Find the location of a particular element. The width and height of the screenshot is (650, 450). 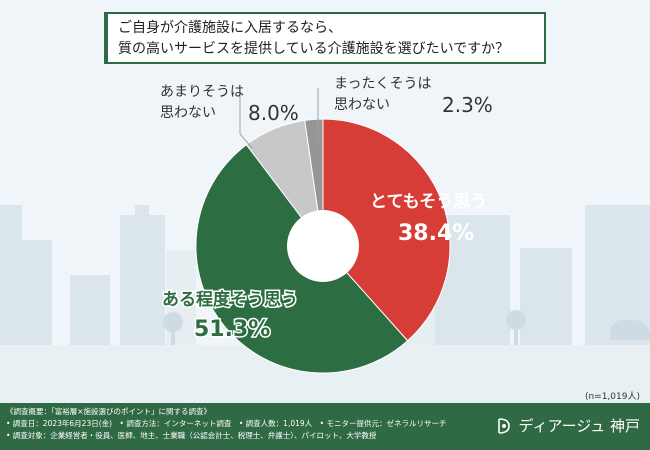

label-somewhat-disagree-line2: 思わない is located at coordinates (188, 113).